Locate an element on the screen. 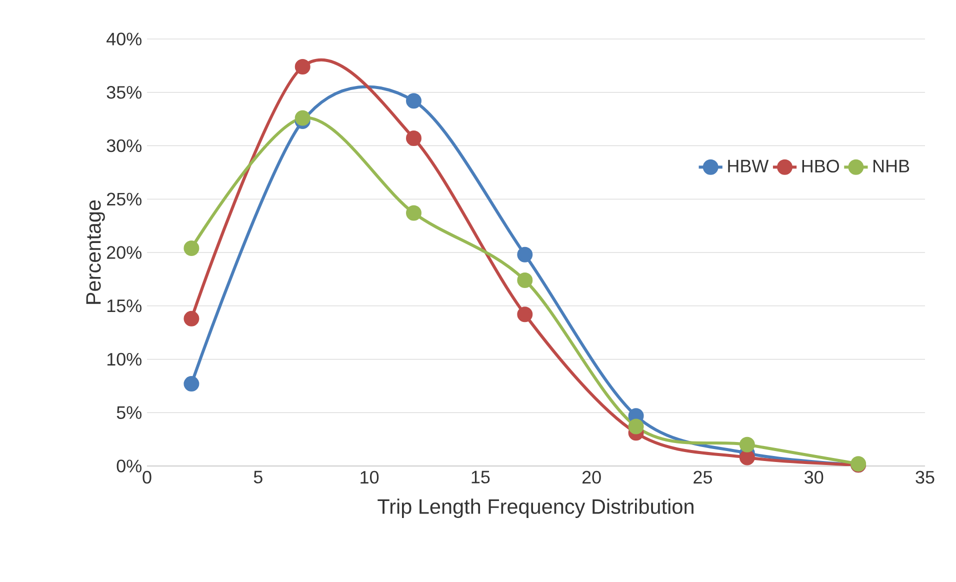 The image size is (956, 582). y-tick-label: 35% is located at coordinates (124, 92).